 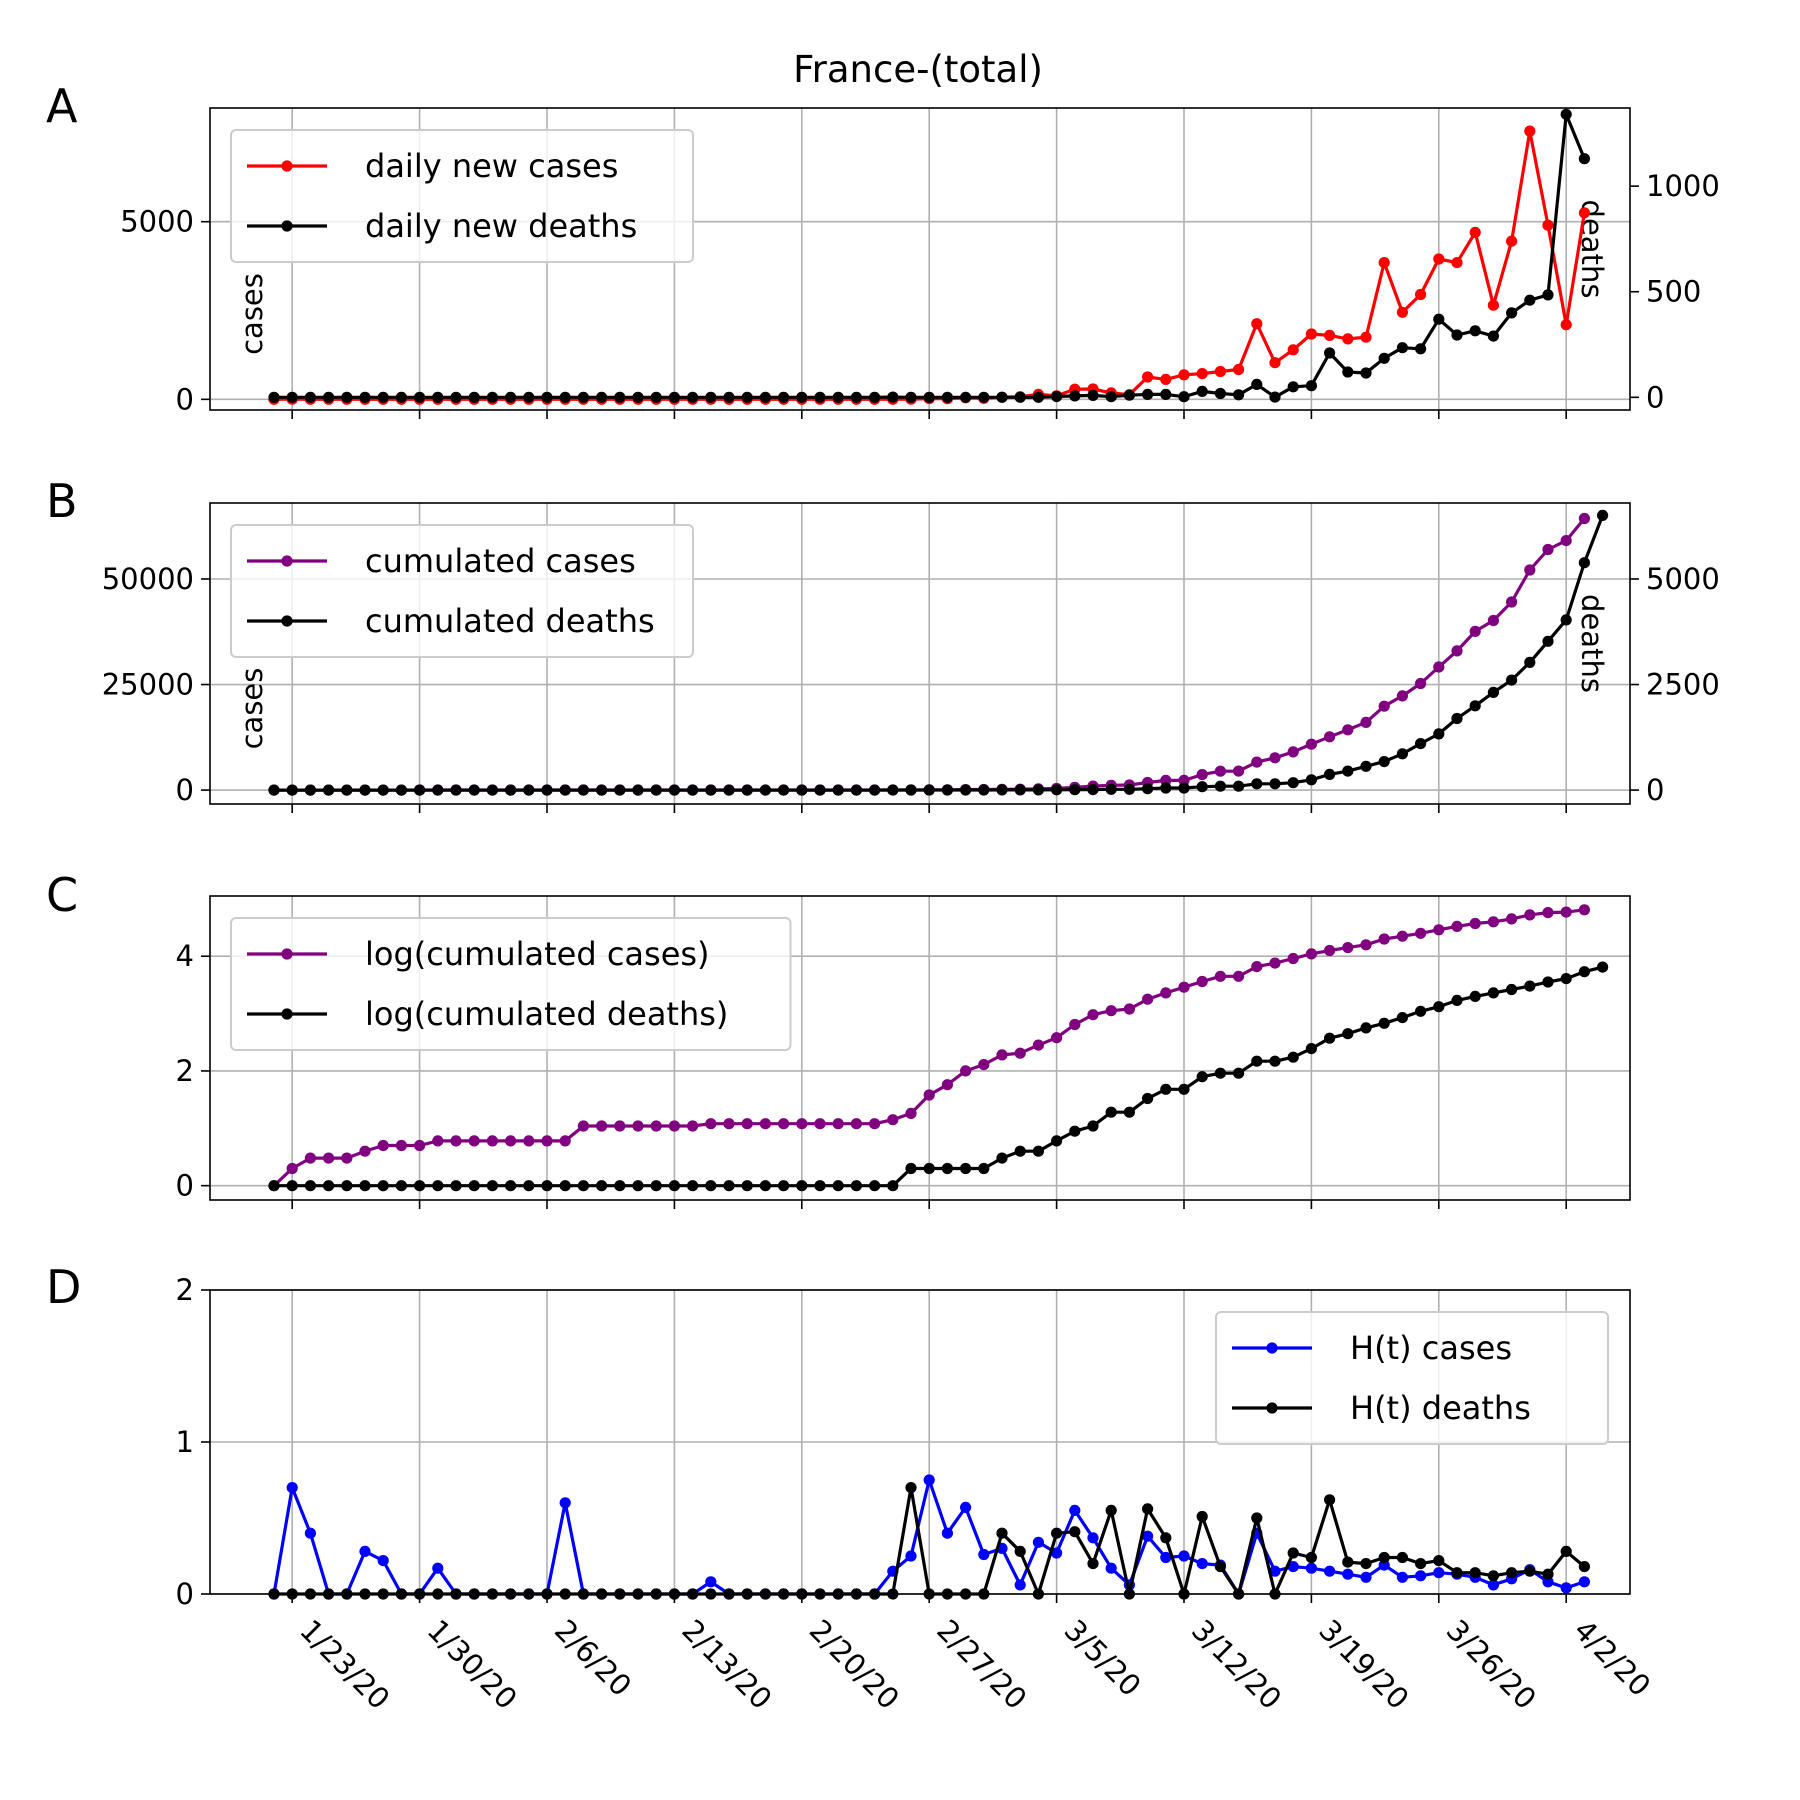 What do you see at coordinates (148, 685) in the screenshot?
I see `y-tick-label: 25000` at bounding box center [148, 685].